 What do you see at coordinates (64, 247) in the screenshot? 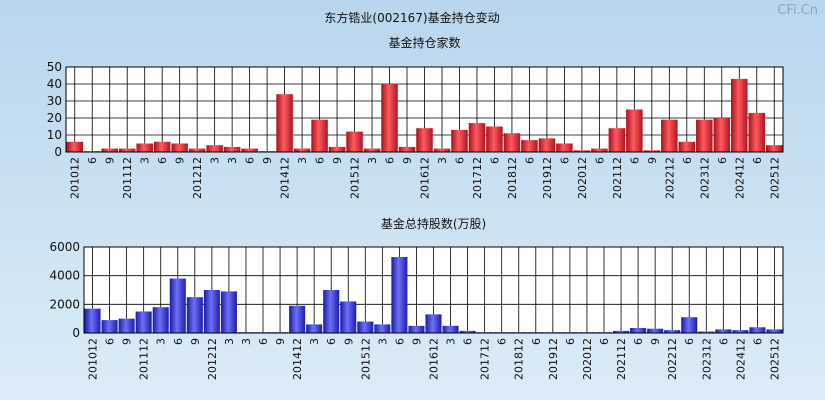
I see `y-tick-label: 6000` at bounding box center [64, 247].